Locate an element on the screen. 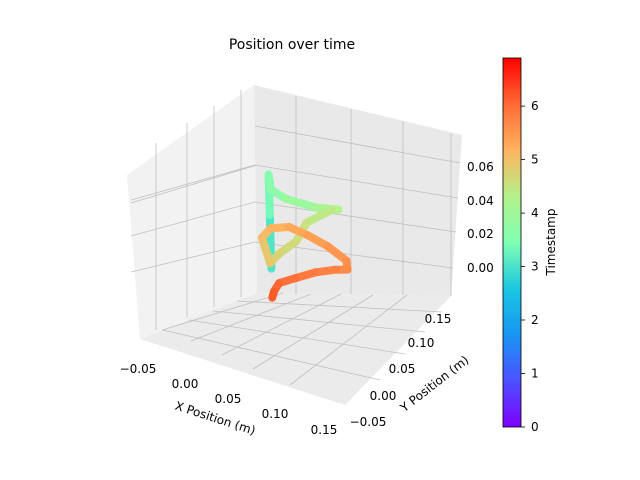 This screenshot has width=640, height=480. x-tick-label: 0.15 is located at coordinates (324, 430).